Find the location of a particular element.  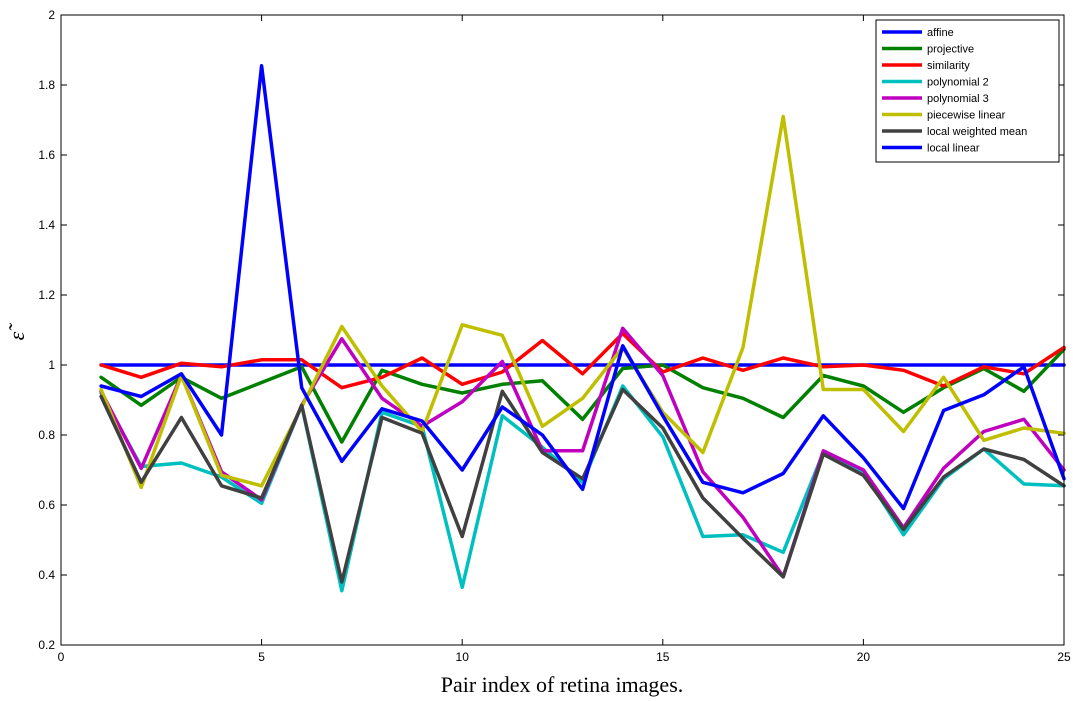

legend-box is located at coordinates (967, 91).